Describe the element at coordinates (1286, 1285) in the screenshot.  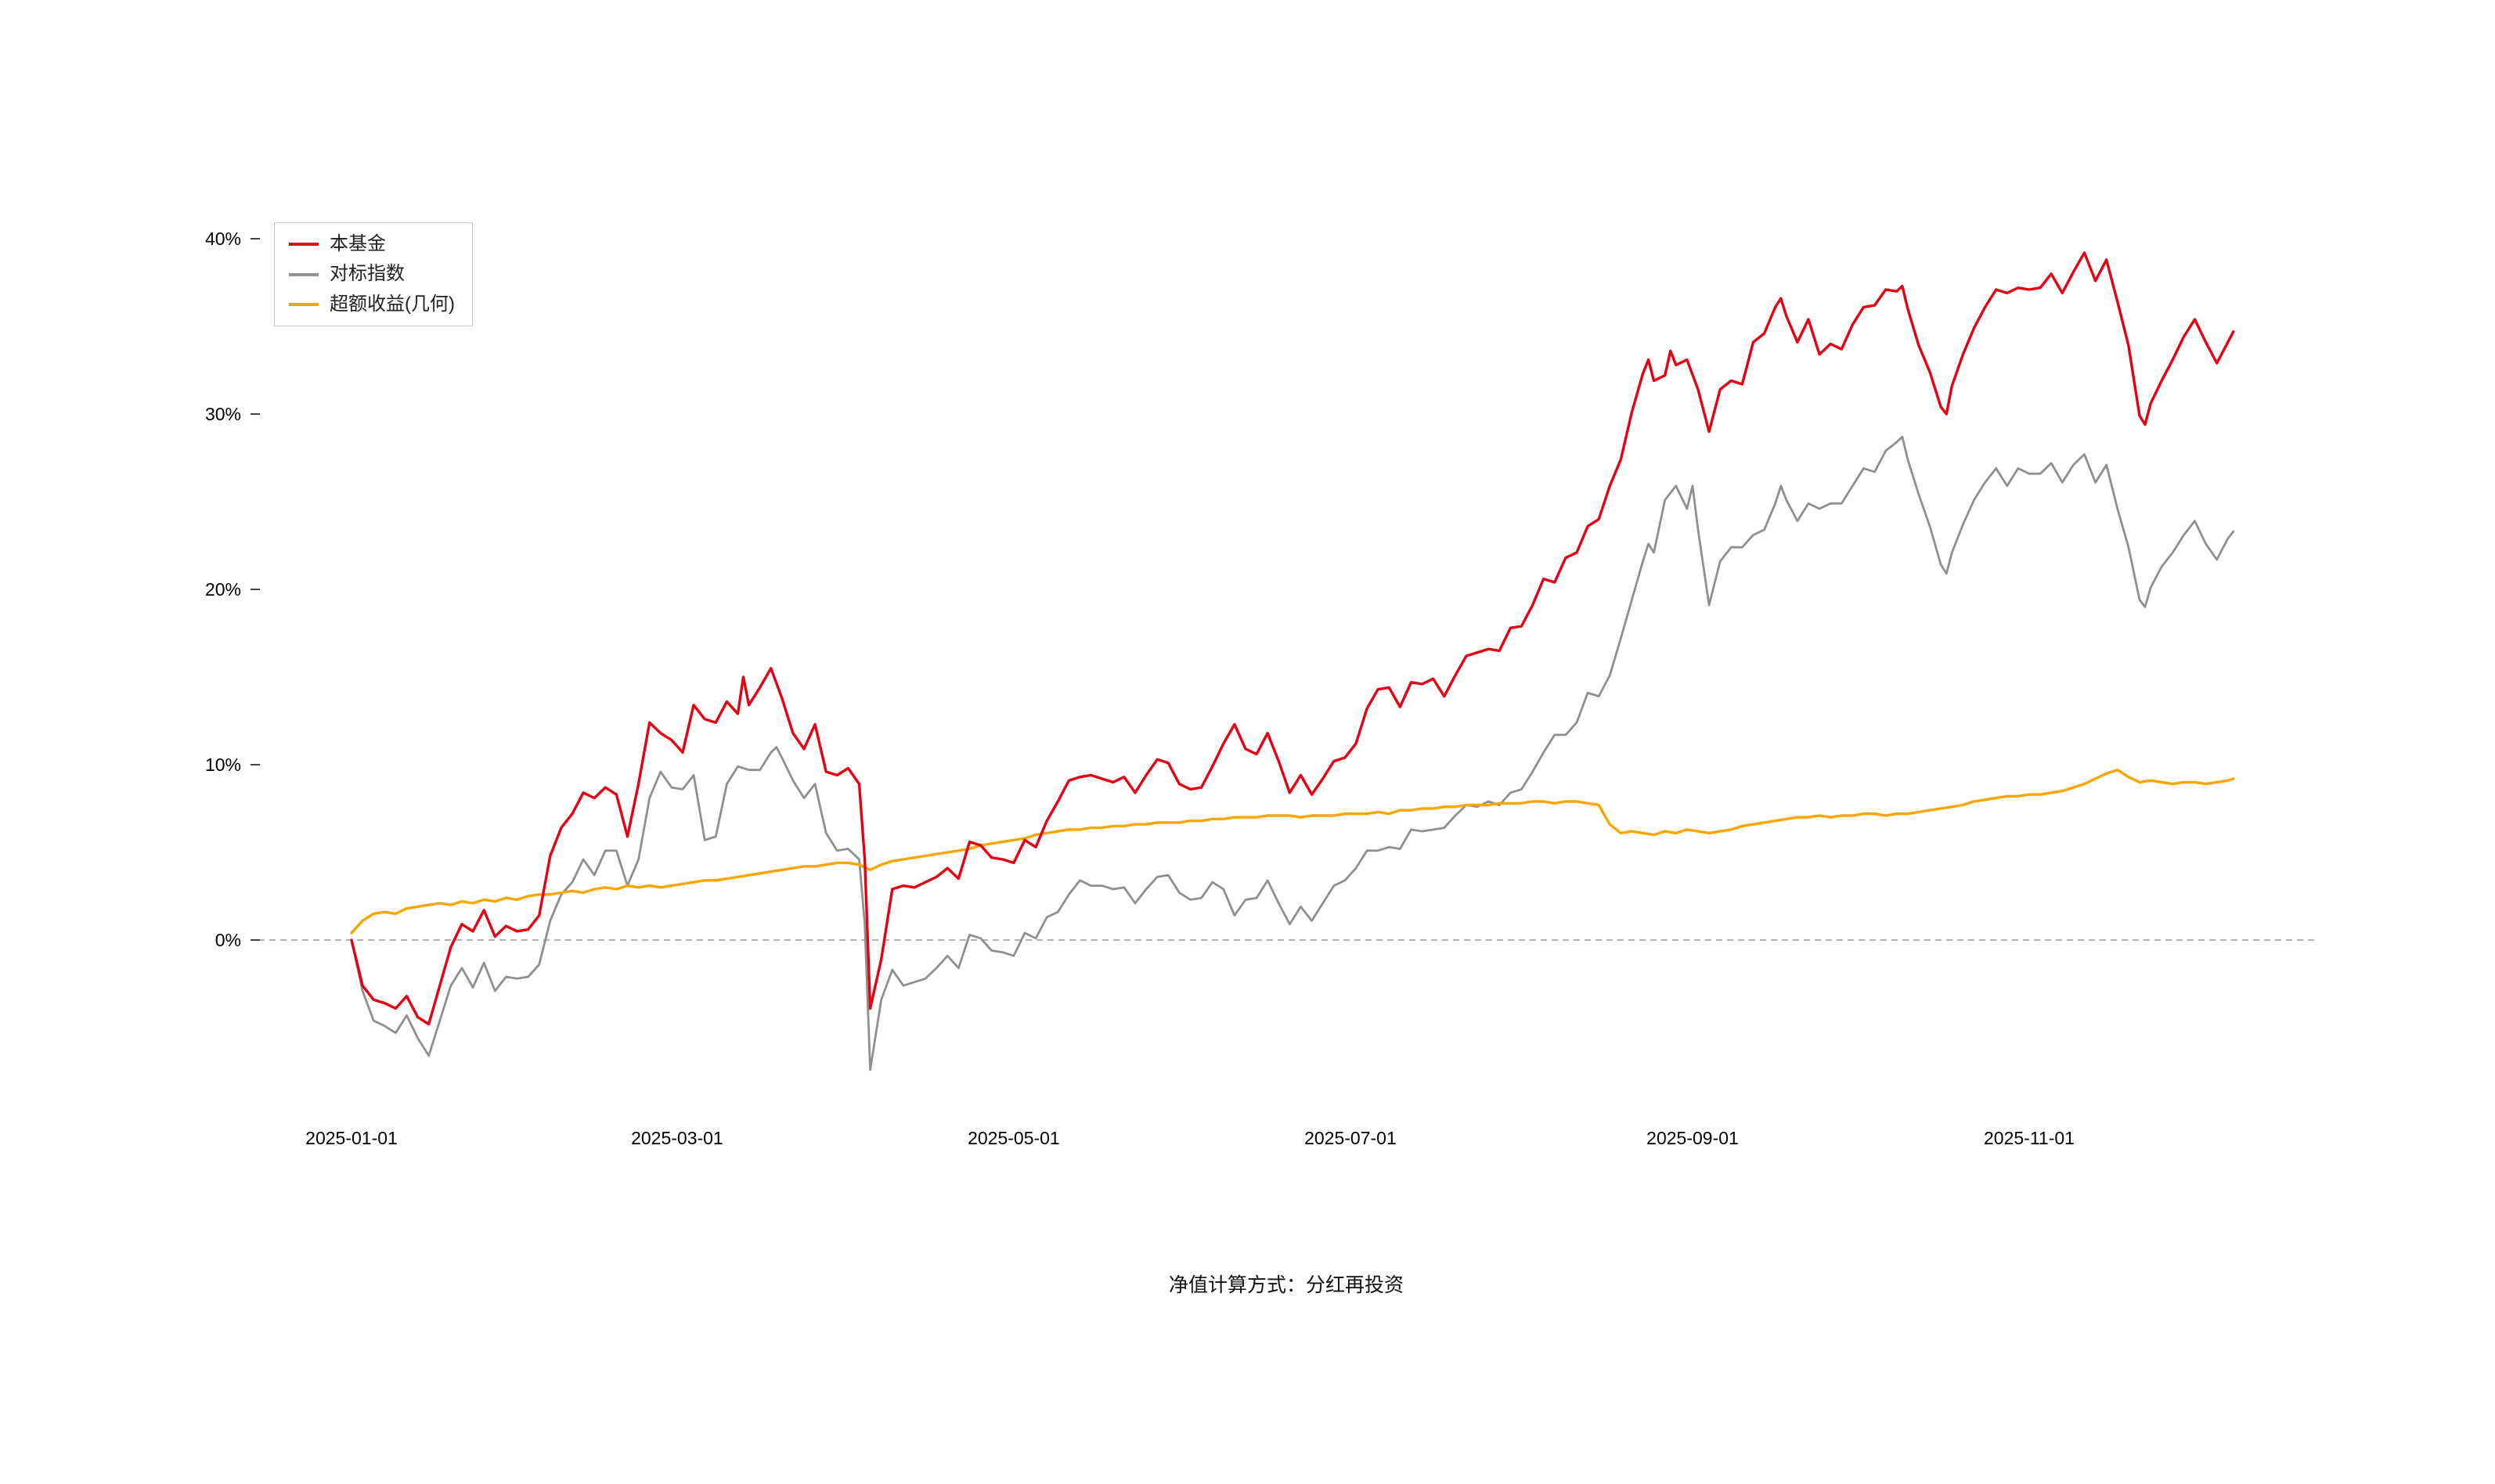
I see `nav-calculation-note: 净值计算方式：分红再投资` at that location.